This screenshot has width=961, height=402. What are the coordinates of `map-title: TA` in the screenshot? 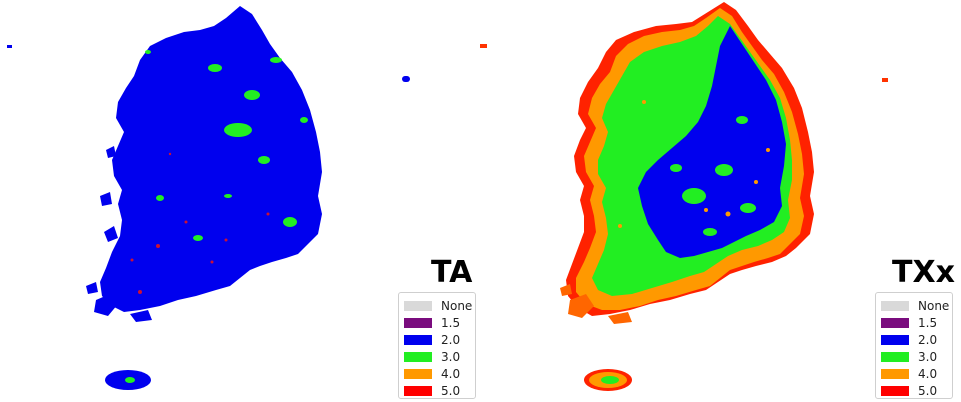 It's located at (452, 272).